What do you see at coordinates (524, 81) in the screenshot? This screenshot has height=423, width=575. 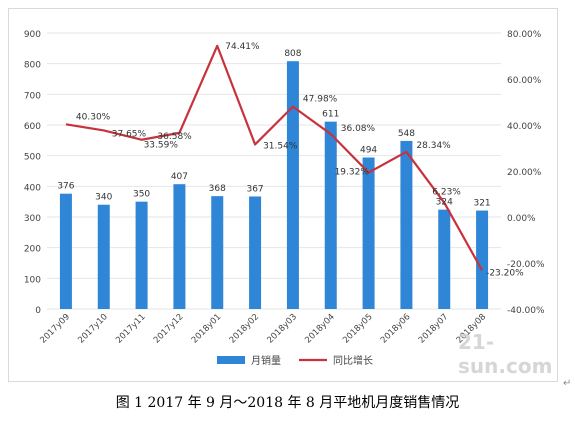 I see `right-tick-label: 60.00%` at bounding box center [524, 81].